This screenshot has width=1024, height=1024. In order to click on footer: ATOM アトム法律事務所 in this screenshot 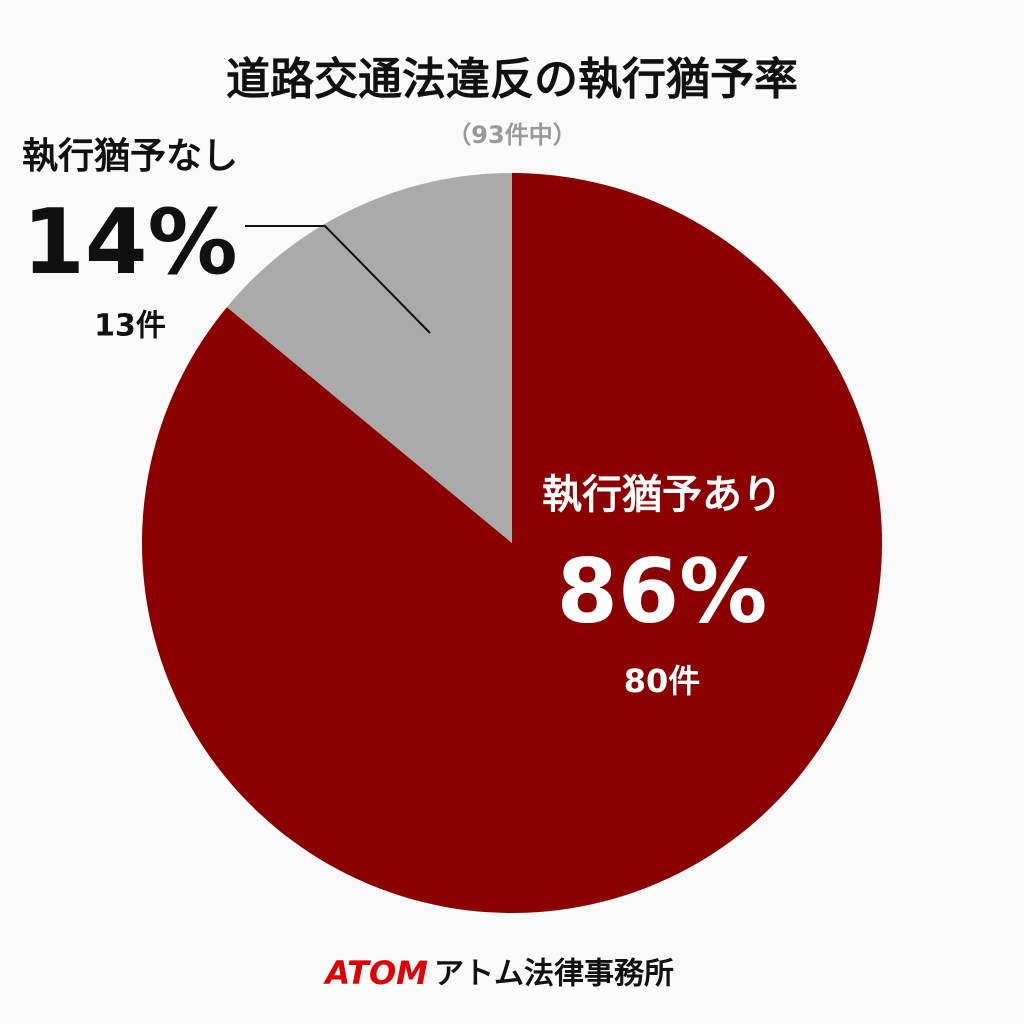, I will do `click(498, 973)`.